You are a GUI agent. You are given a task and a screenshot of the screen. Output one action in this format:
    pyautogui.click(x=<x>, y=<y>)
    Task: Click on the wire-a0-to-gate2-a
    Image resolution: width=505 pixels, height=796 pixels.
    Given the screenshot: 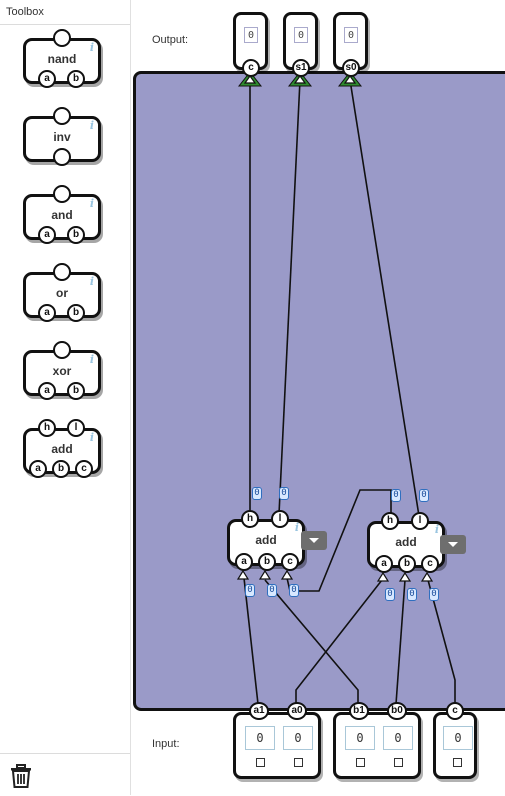 What is the action you would take?
    pyautogui.click(x=339, y=641)
    